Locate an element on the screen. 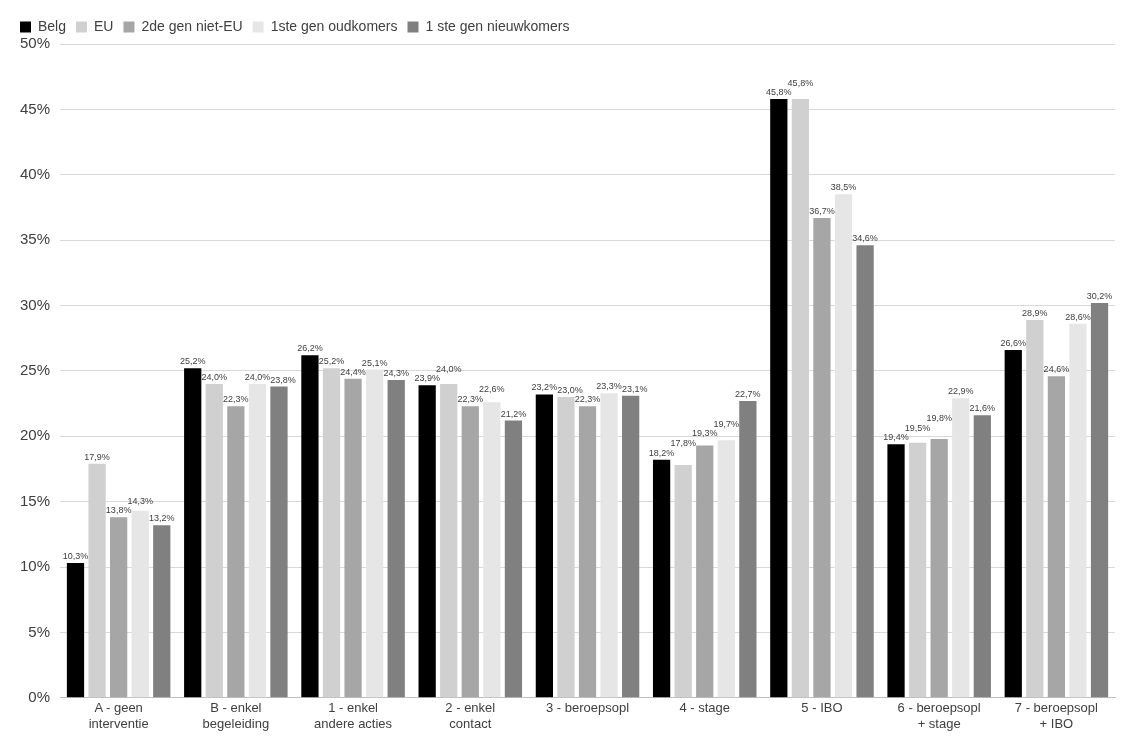 Image resolution: width=1135 pixels, height=740 pixels. data-label: 26,2% is located at coordinates (310, 348).